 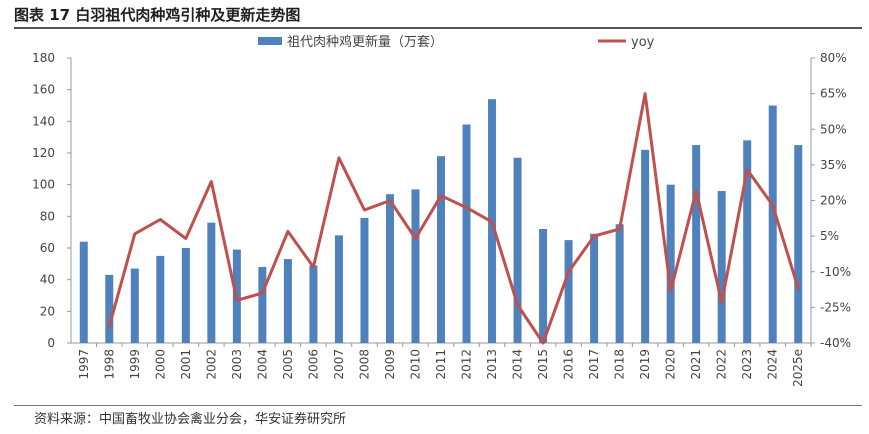 I want to click on x-tick-label: 2023, so click(x=747, y=364).